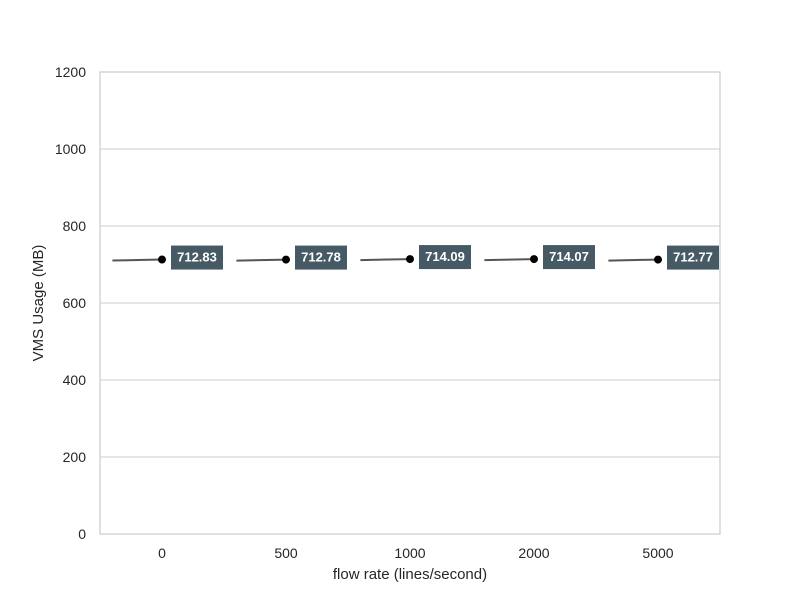 Image resolution: width=800 pixels, height=600 pixels. I want to click on y-tick-label: 800, so click(75, 226).